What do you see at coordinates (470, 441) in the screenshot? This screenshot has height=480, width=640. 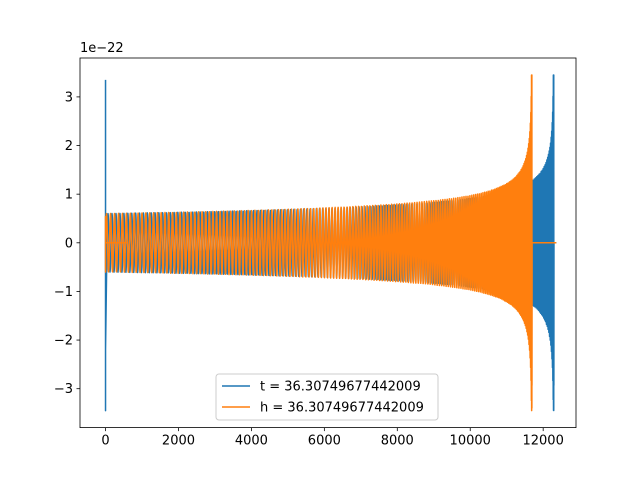 I see `x-tick-label: 10000` at bounding box center [470, 441].